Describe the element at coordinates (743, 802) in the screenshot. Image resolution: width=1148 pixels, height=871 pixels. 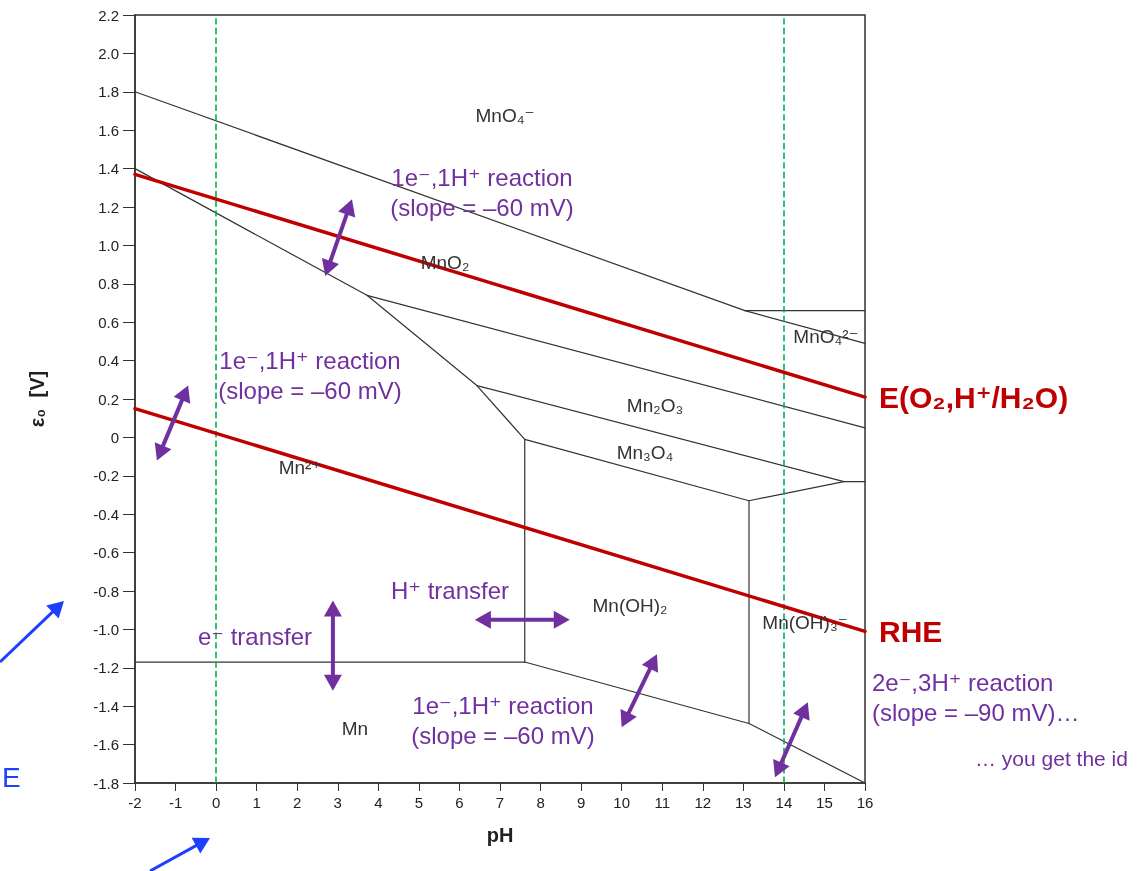
I see `x-tick-label: 13` at that location.